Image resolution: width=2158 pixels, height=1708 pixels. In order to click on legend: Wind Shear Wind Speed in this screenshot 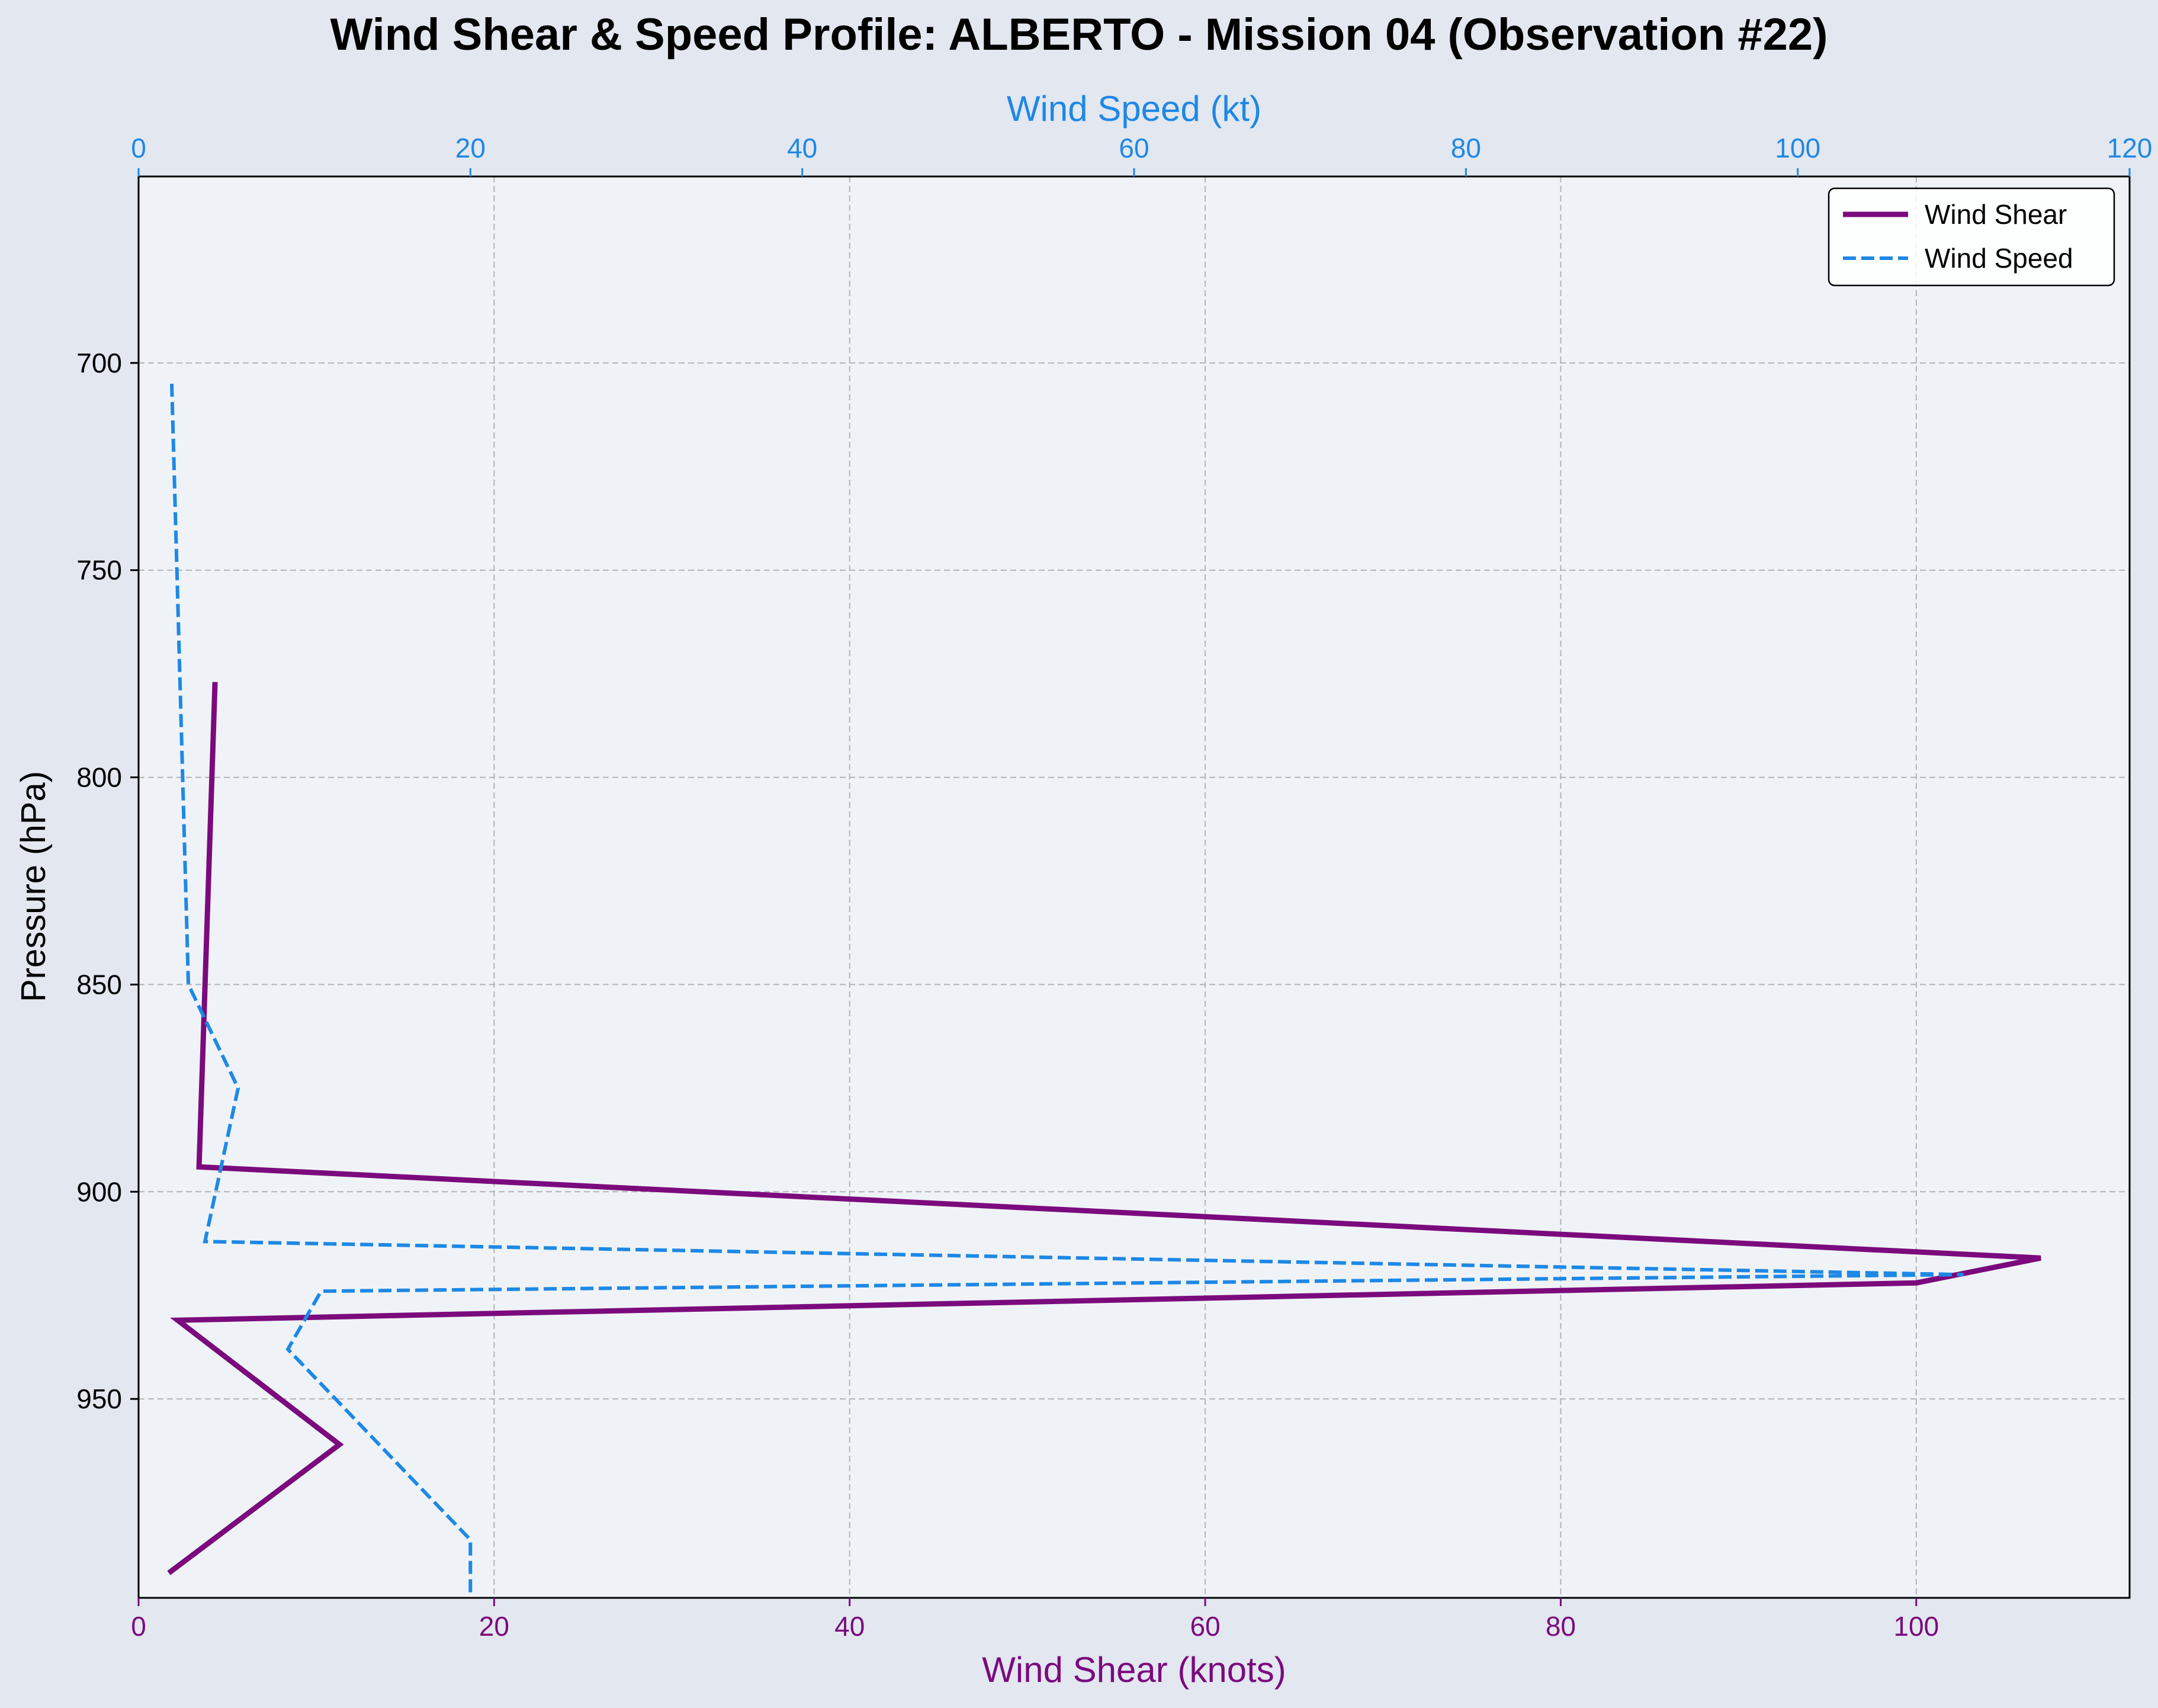, I will do `click(1971, 237)`.